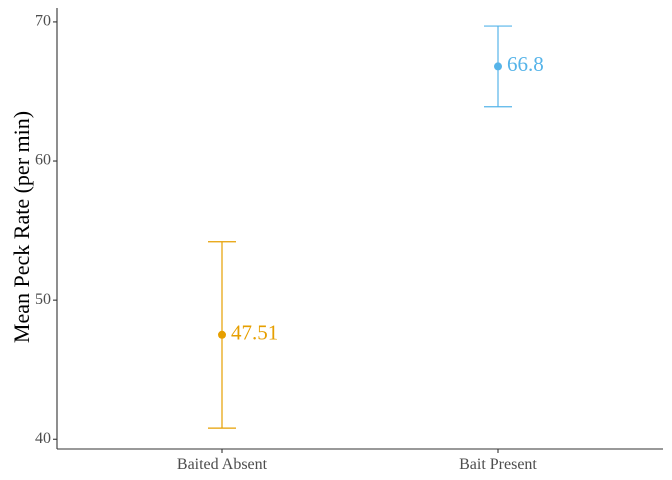 This screenshot has width=672, height=480. Describe the element at coordinates (254, 333) in the screenshot. I see `mean-label: 47.51` at that location.